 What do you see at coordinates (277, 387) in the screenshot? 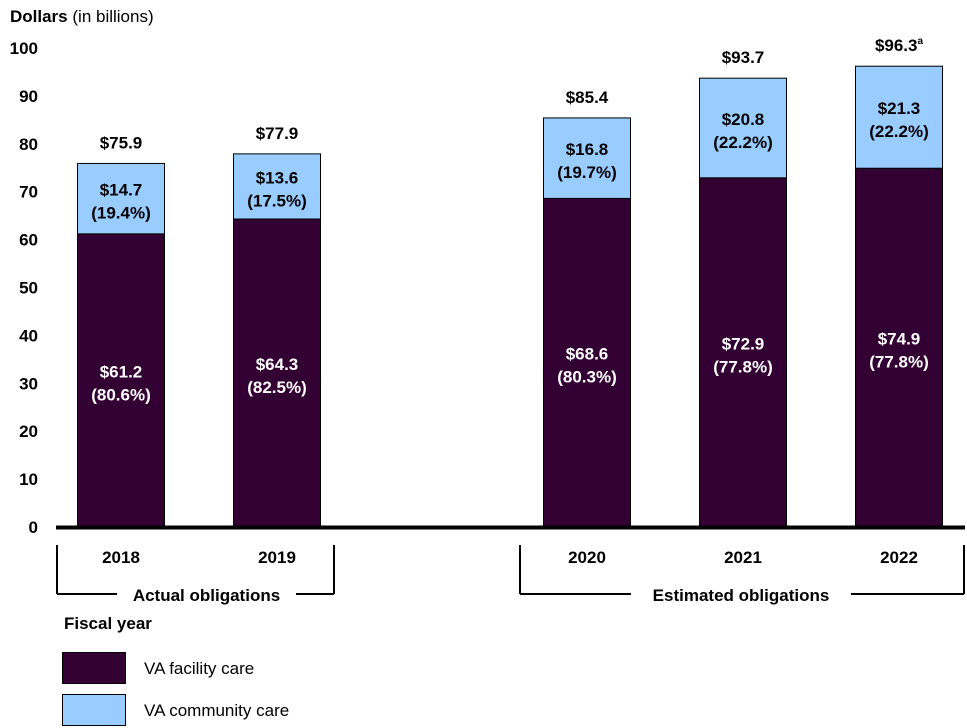
I see `data-label-facility-care-percent: (82.5%)` at bounding box center [277, 387].